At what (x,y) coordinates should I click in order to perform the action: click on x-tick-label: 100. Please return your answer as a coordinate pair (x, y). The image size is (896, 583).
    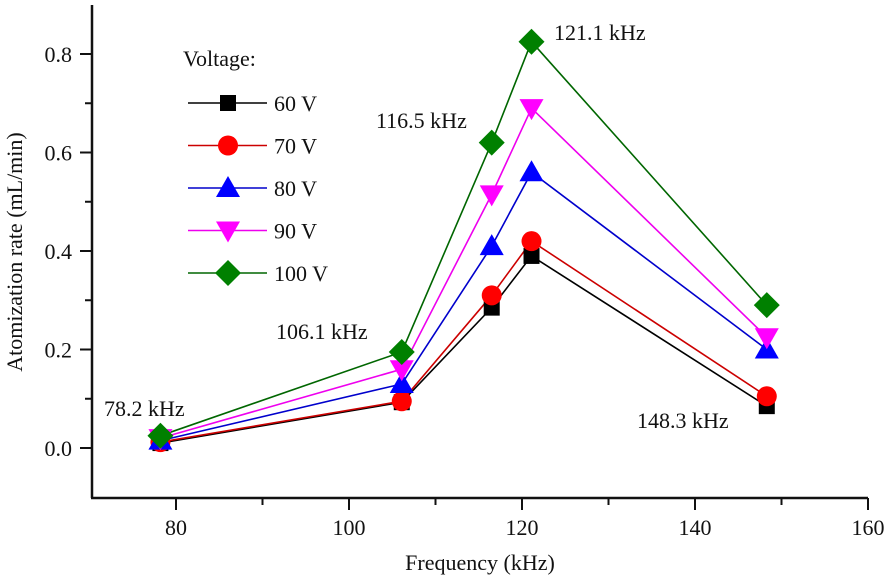
    Looking at the image, I should click on (349, 527).